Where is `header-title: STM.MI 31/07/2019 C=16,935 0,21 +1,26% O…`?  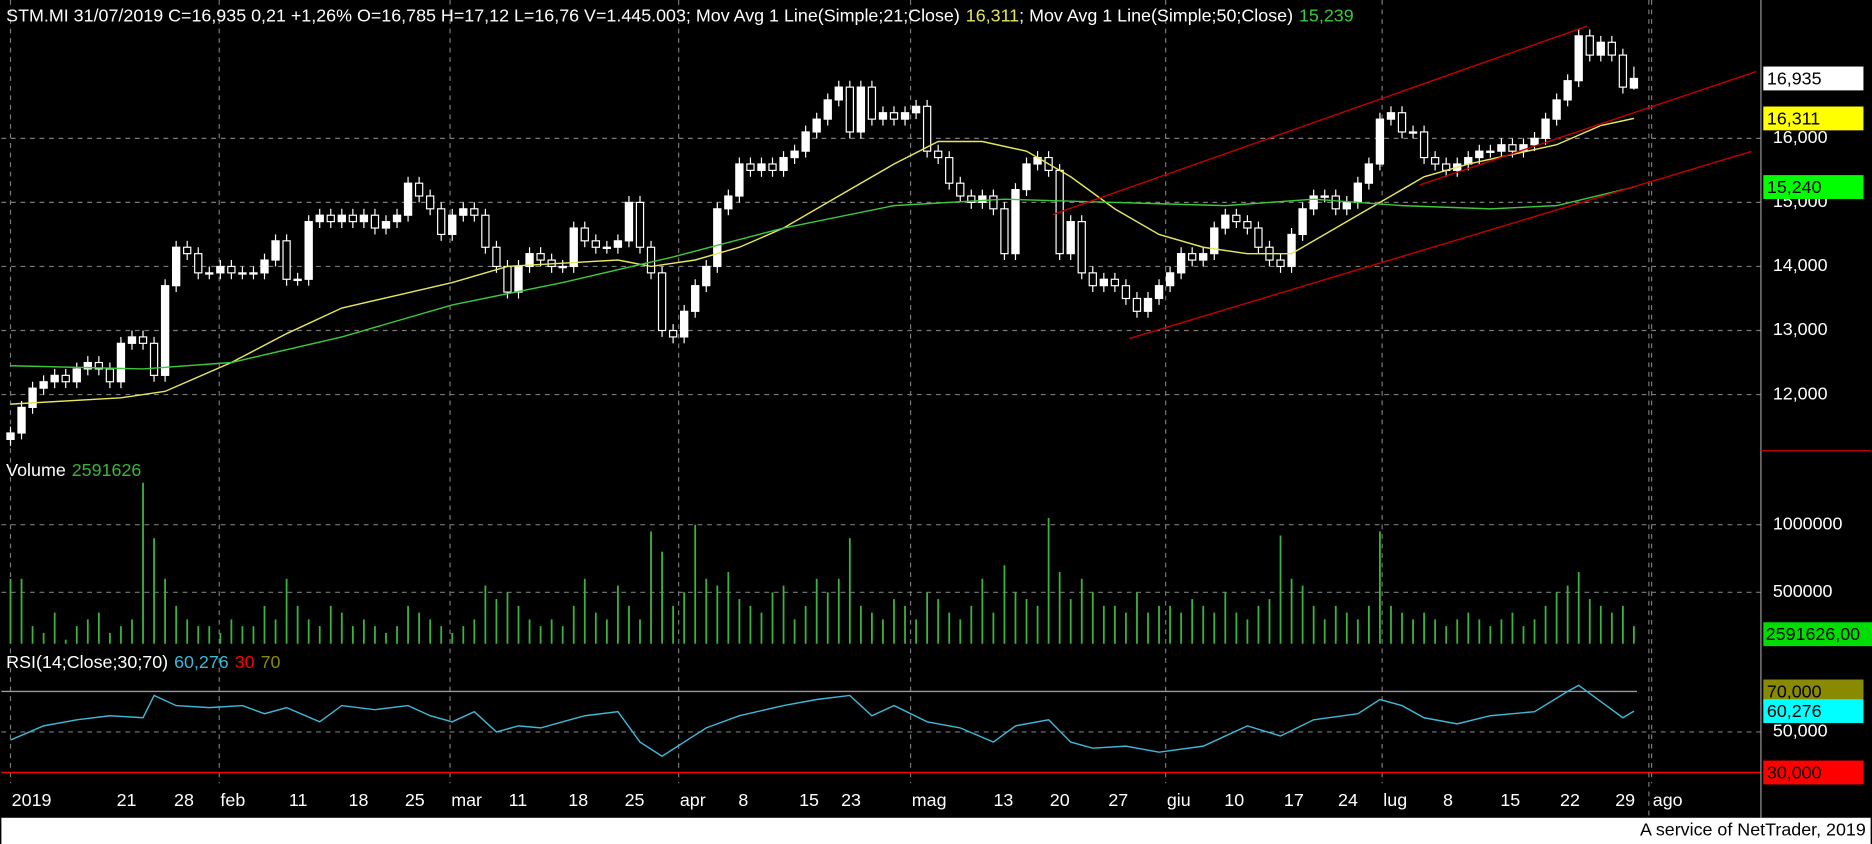 header-title: STM.MI 31/07/2019 C=16,935 0,21 +1,26% O… is located at coordinates (346, 15).